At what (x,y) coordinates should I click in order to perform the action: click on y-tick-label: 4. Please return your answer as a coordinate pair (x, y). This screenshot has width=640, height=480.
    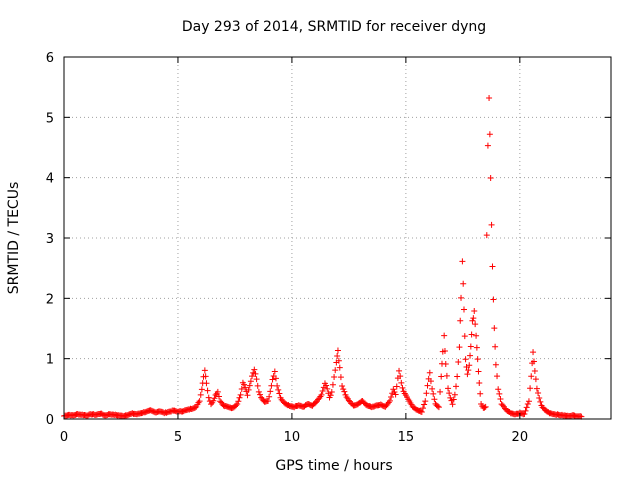
    Looking at the image, I should click on (50, 179).